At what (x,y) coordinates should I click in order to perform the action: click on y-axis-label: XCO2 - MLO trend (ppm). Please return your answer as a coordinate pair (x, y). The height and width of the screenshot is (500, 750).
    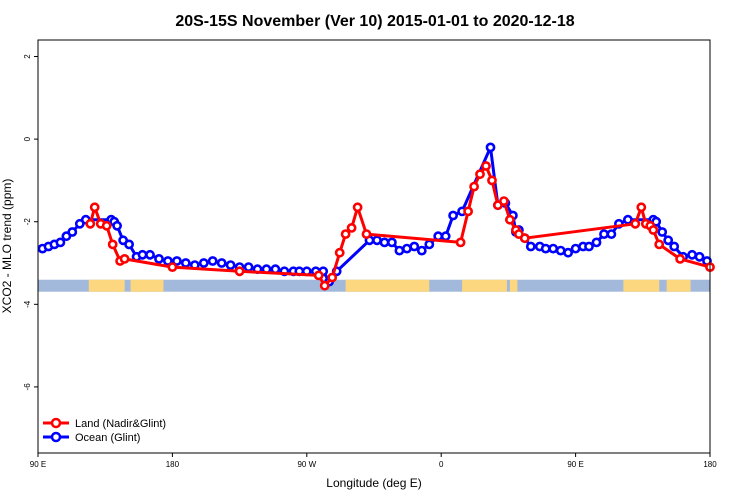
    Looking at the image, I should click on (7, 246).